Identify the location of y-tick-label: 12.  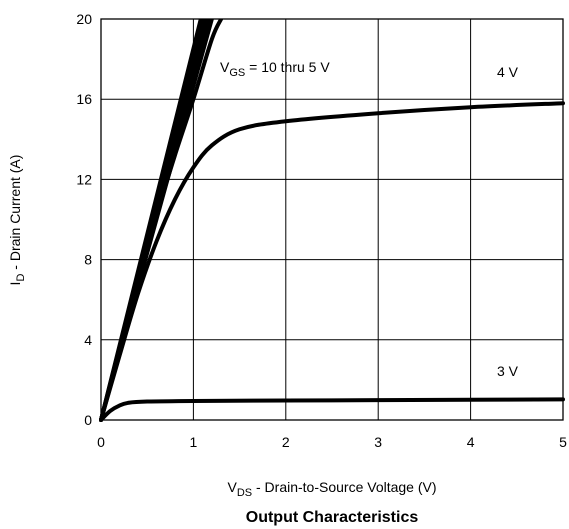
(84, 179).